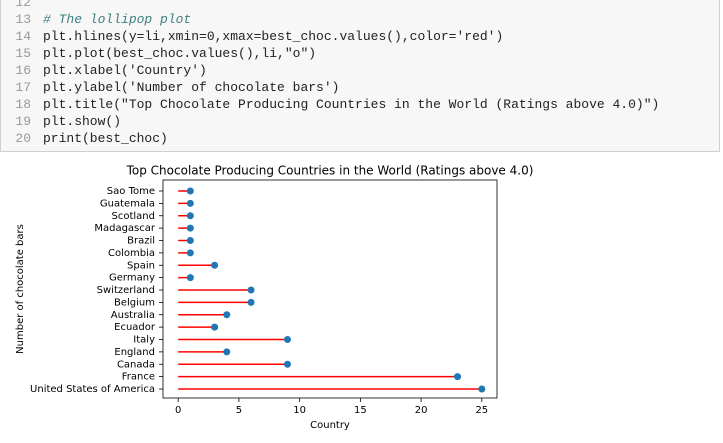 The height and width of the screenshot is (443, 723). I want to click on y-tick-label: Ecuador, so click(135, 327).